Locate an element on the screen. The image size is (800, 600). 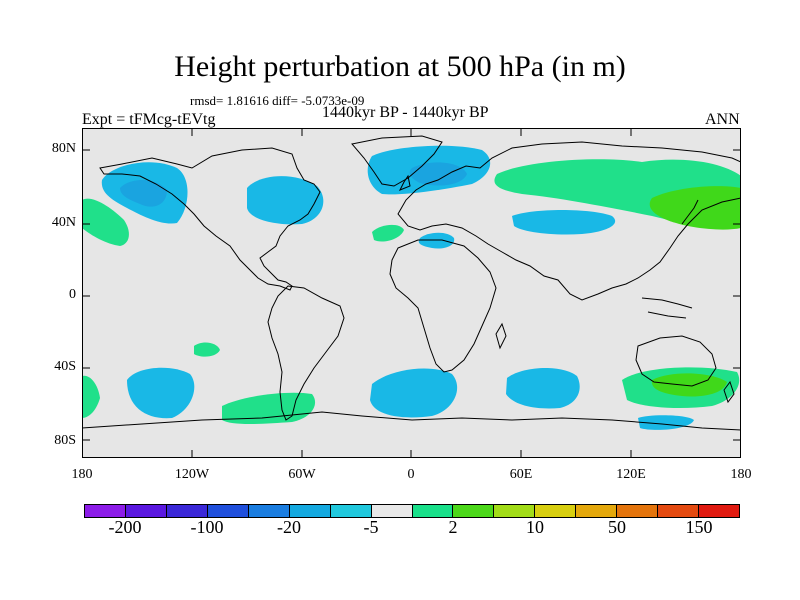
positive-anomaly-south-pacific-small is located at coordinates (207, 349).